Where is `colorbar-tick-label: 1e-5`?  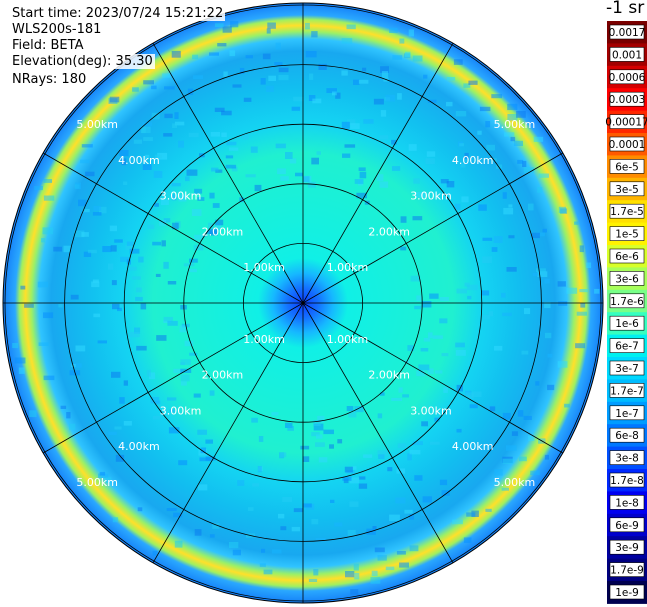 colorbar-tick-label: 1e-5 is located at coordinates (627, 235).